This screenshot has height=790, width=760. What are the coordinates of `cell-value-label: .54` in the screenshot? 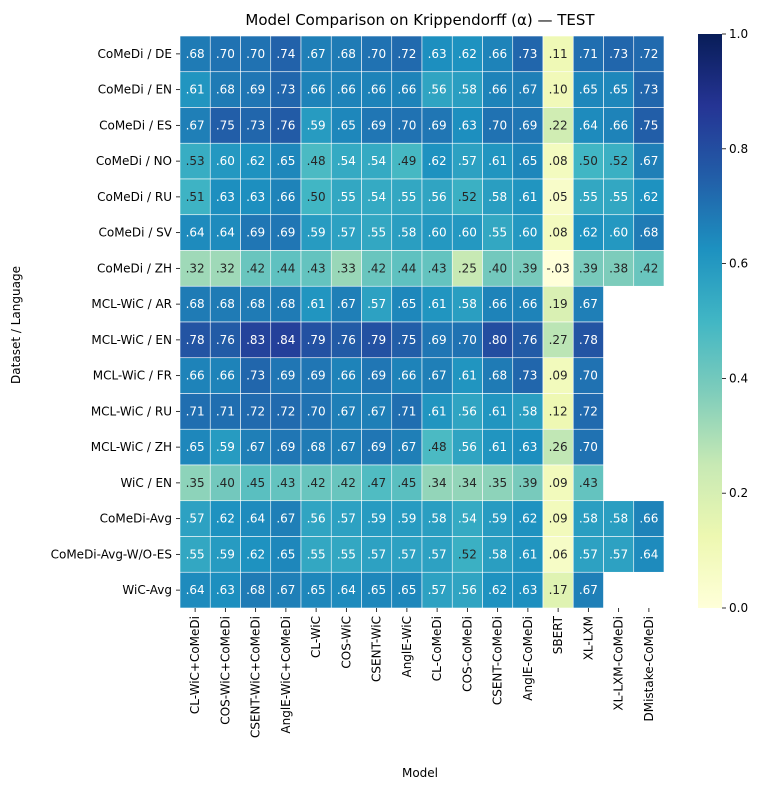 It's located at (346, 161).